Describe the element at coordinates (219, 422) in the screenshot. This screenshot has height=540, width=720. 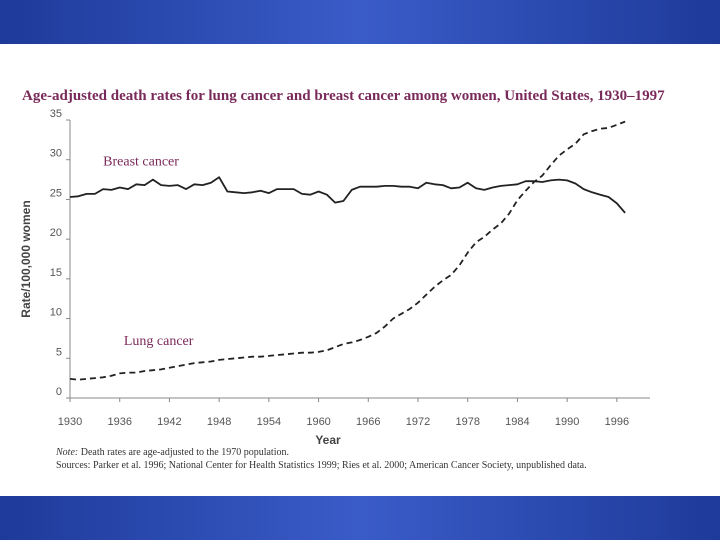
I see `x-tick-label: 1948` at that location.